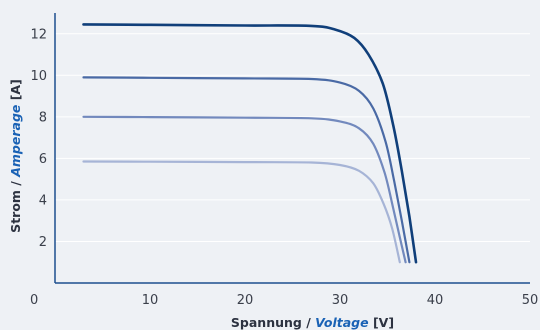 This screenshot has width=540, height=330. Describe the element at coordinates (34, 300) in the screenshot. I see `x-tick-label-0: 0` at that location.